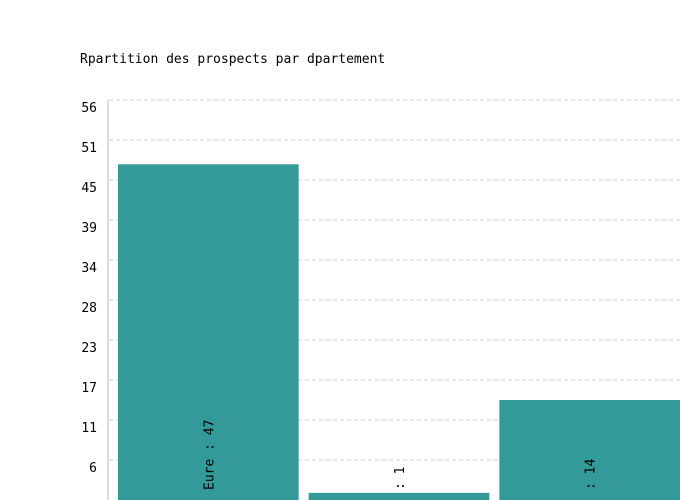 The height and width of the screenshot is (500, 680). What do you see at coordinates (89, 348) in the screenshot?
I see `y-tick-label: 23` at bounding box center [89, 348].